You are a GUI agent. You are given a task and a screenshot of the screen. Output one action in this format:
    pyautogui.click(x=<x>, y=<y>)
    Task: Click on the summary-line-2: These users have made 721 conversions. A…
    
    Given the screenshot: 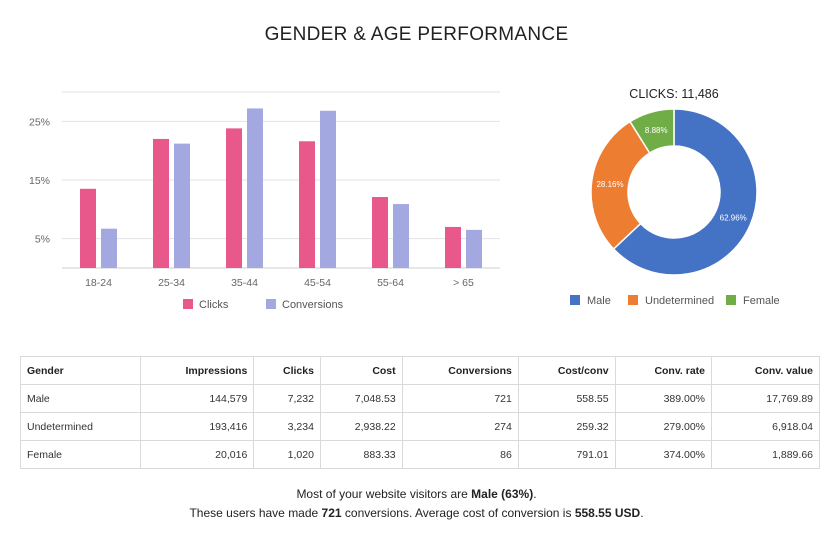 What is the action you would take?
    pyautogui.click(x=416, y=513)
    